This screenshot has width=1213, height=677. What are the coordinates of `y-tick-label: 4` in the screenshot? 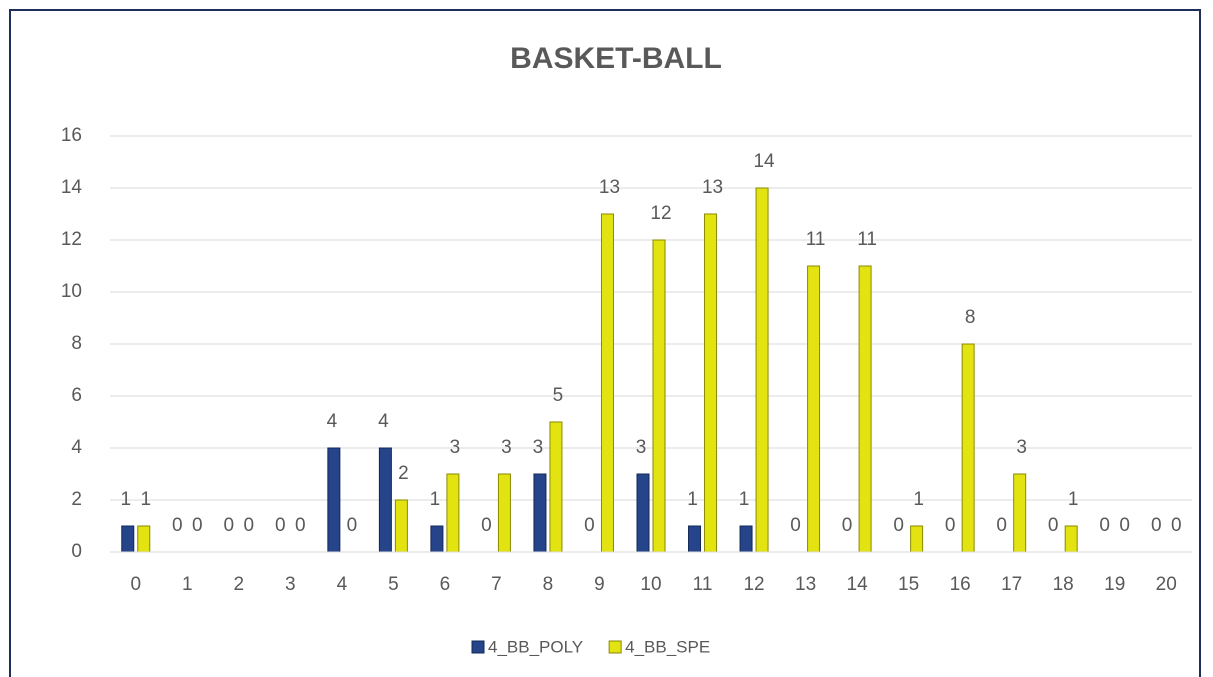 It's located at (76, 447).